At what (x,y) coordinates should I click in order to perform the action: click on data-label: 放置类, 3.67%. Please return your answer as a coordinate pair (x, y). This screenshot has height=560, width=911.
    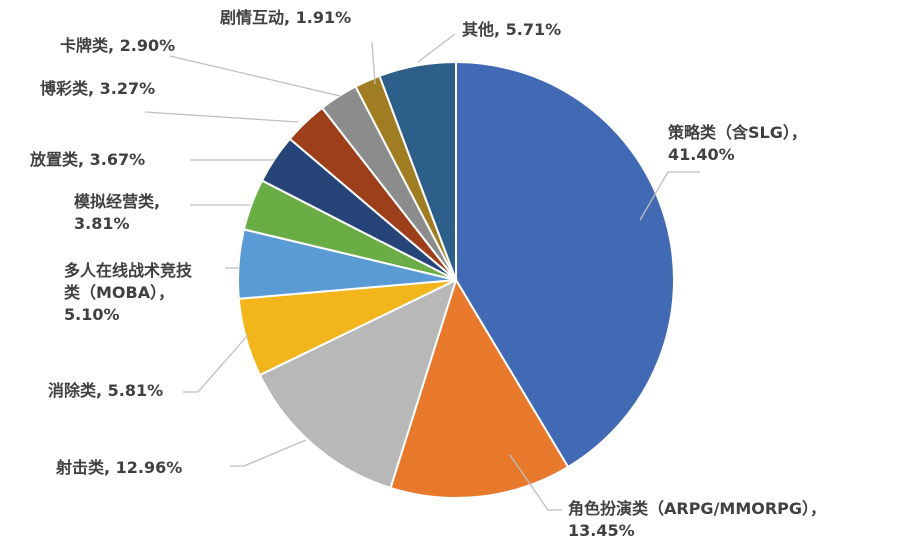
    Looking at the image, I should click on (87, 159).